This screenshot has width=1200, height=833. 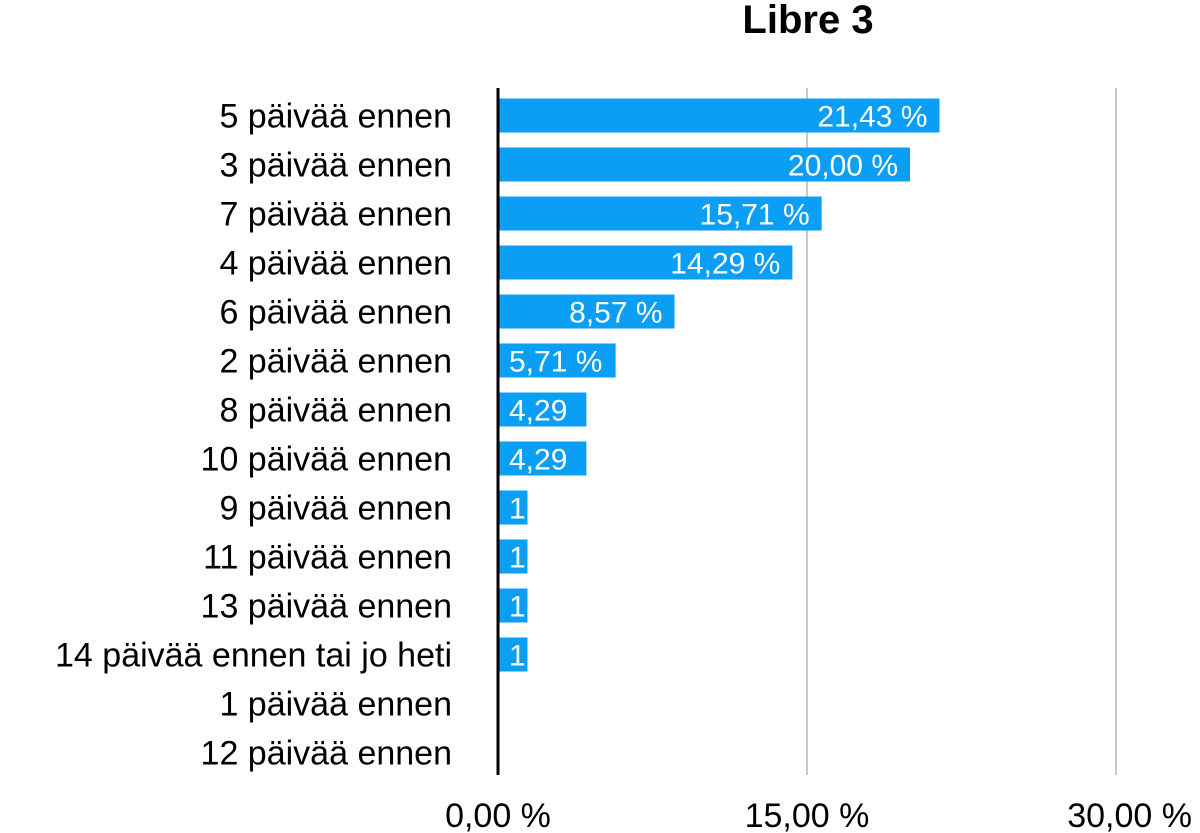 What do you see at coordinates (326, 754) in the screenshot?
I see `category-label: 12 päivää ennen` at bounding box center [326, 754].